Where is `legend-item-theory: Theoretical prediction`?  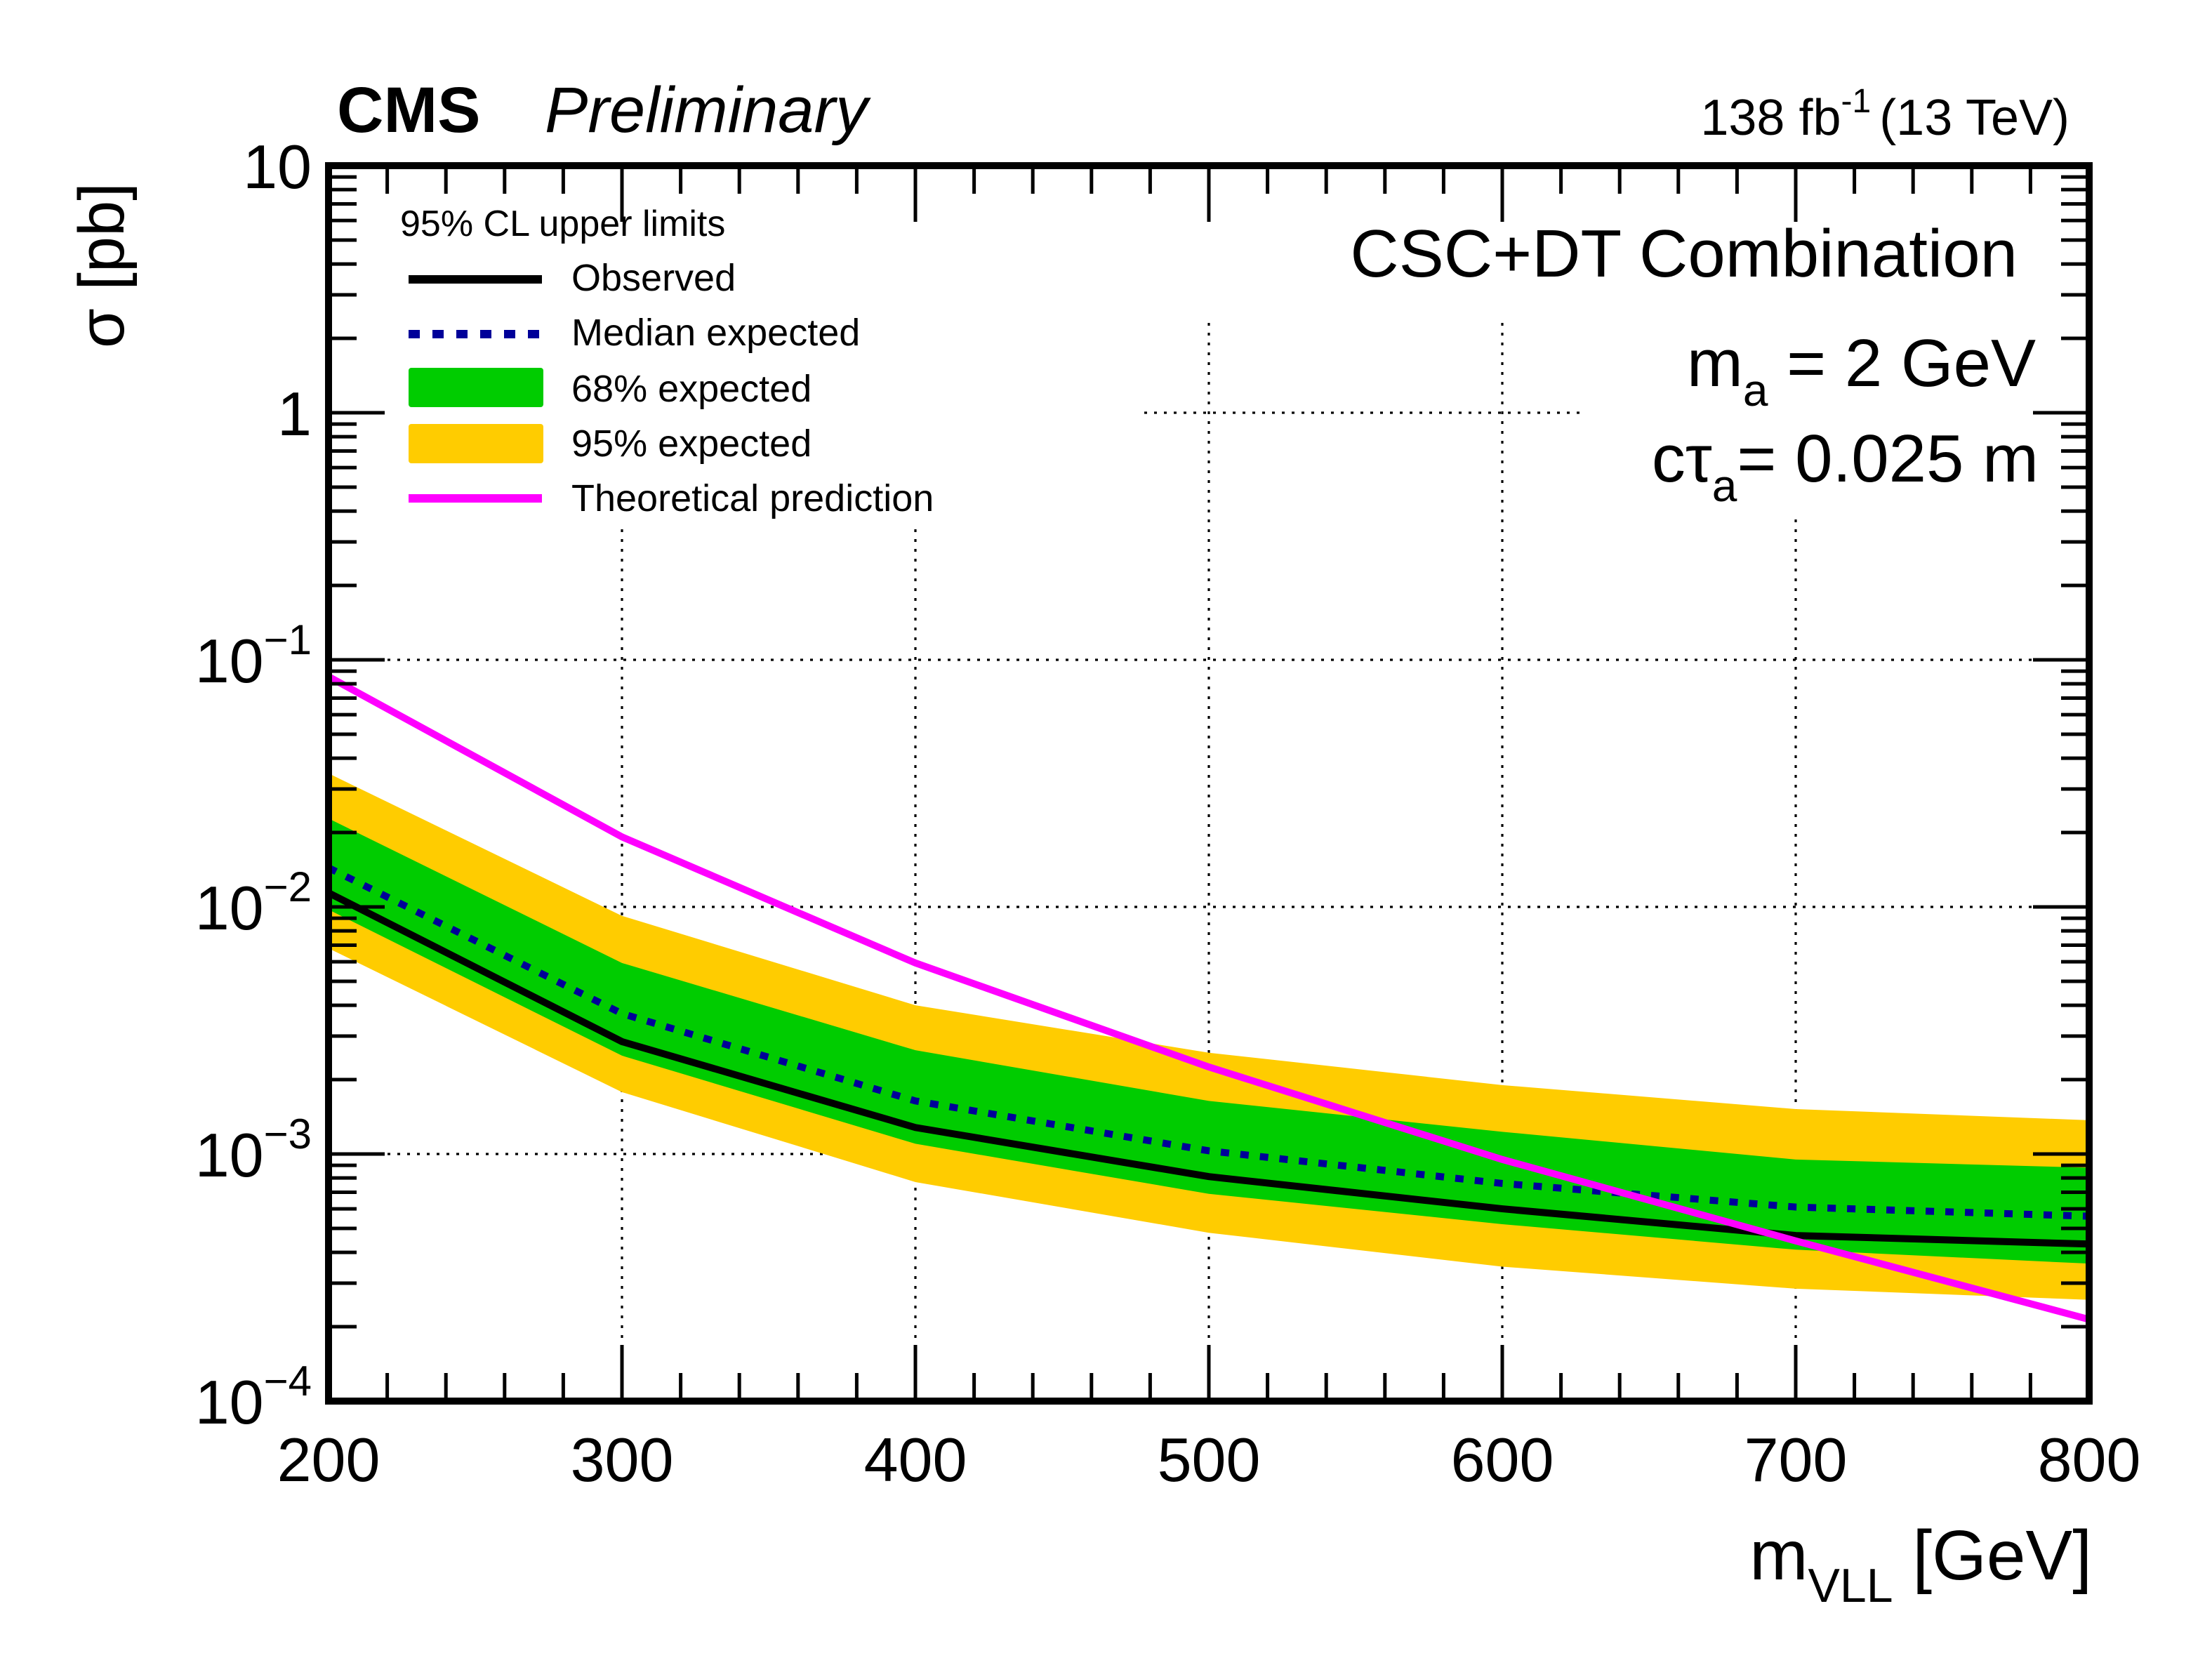
legend-item-theory: Theoretical prediction is located at coordinates (753, 498).